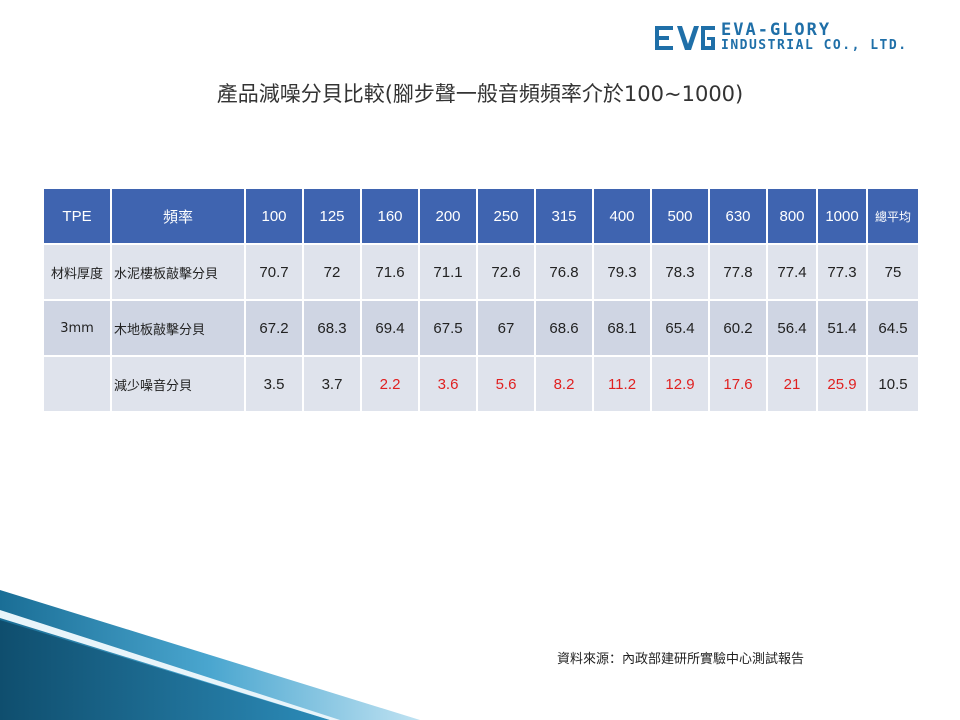 Image resolution: width=960 pixels, height=720 pixels. Describe the element at coordinates (178, 216) in the screenshot. I see `header-cell-frequency: 頻率` at that location.